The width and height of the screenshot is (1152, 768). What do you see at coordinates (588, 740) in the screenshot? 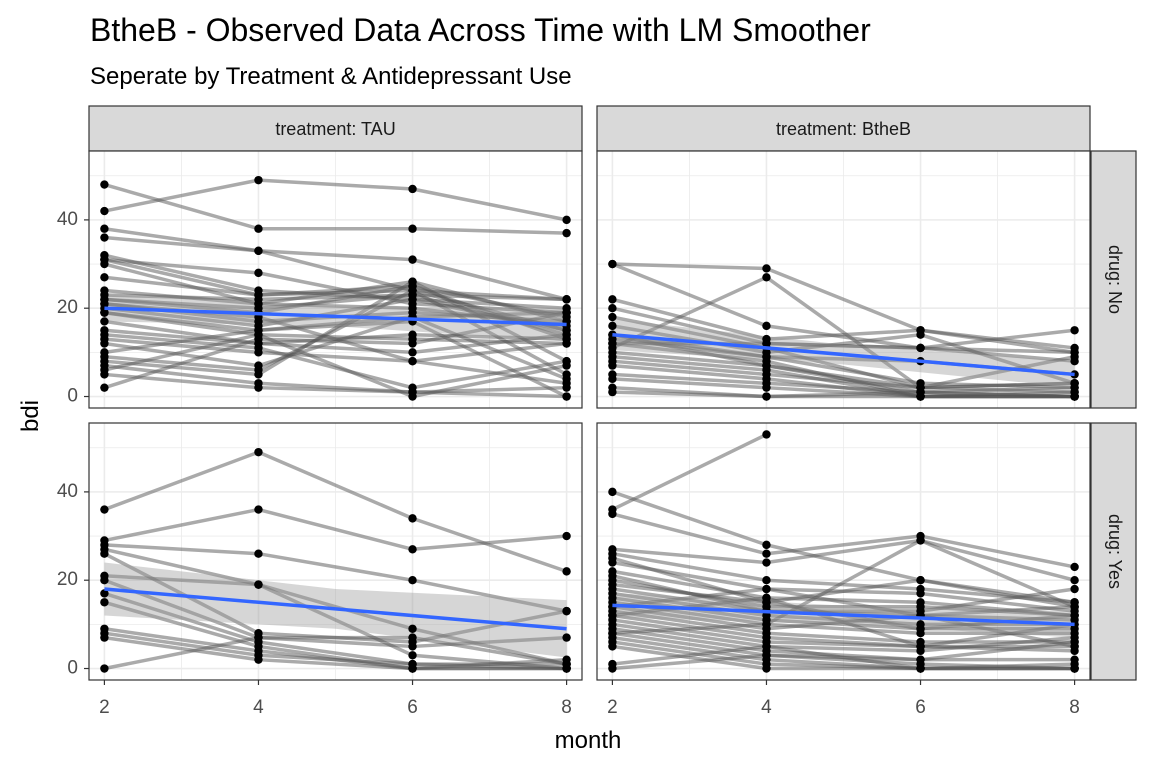
I see `x-axis-title: month` at bounding box center [588, 740].